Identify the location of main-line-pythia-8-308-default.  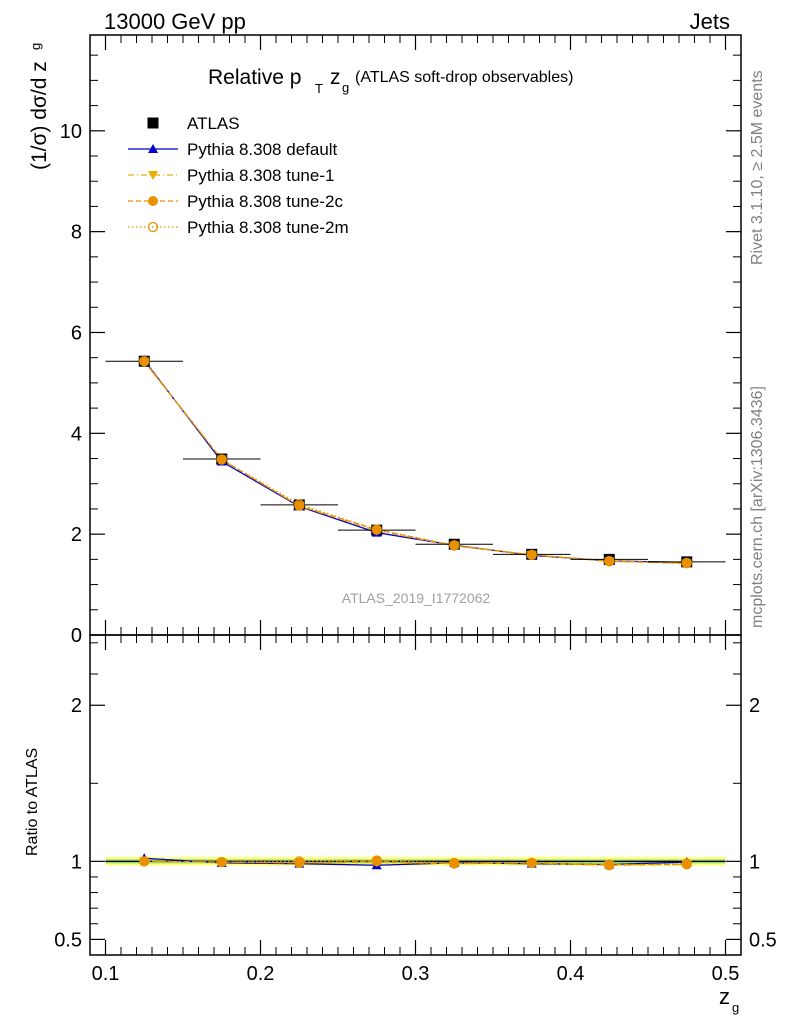
(415, 461).